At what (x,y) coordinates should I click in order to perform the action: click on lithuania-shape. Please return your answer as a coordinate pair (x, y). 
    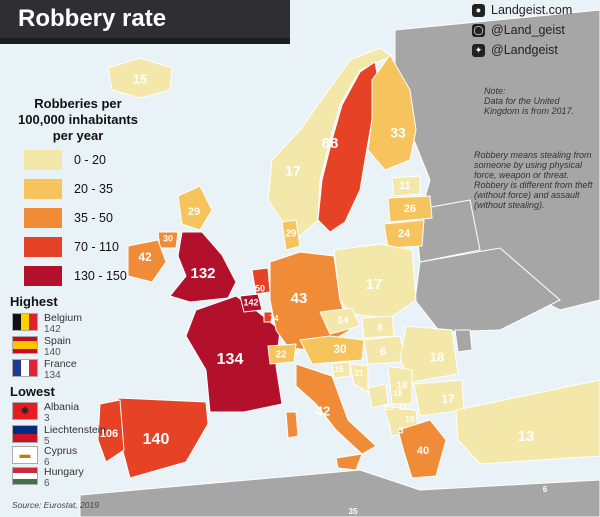
    Looking at the image, I should click on (404, 234).